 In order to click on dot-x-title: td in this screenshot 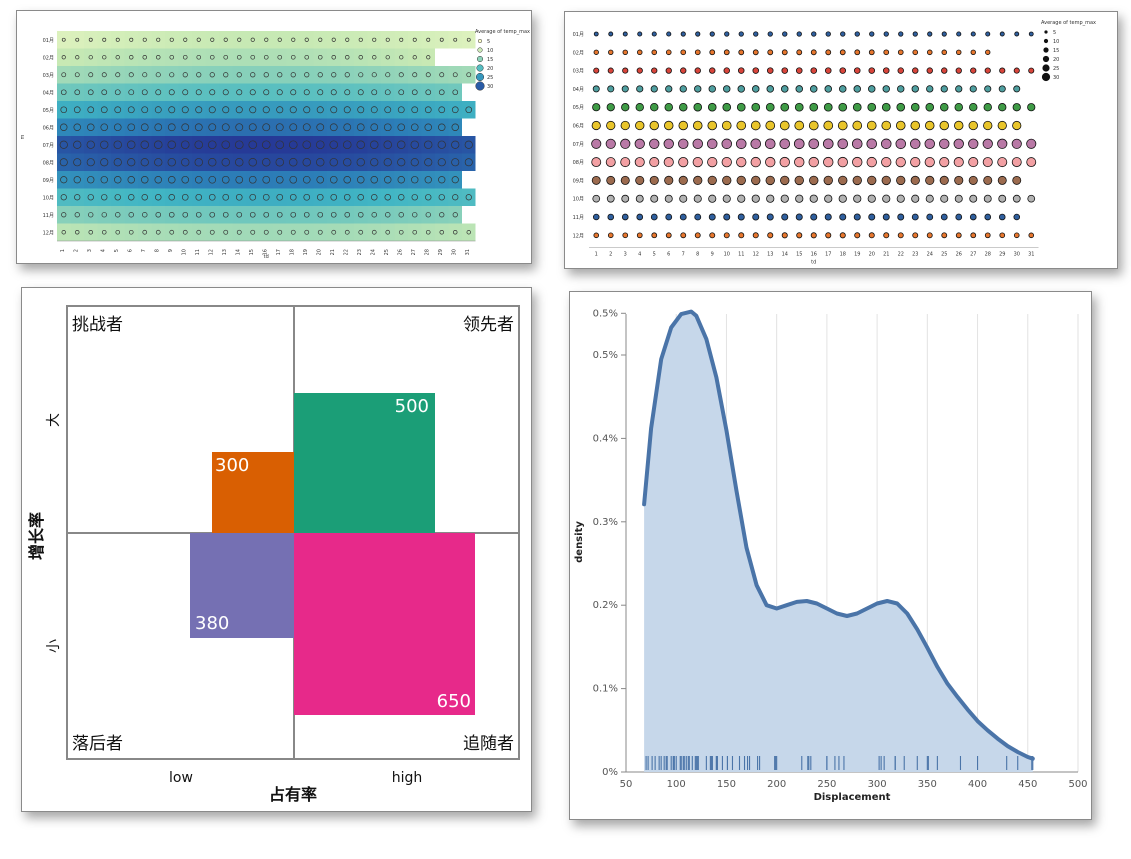, I will do `click(813, 263)`.